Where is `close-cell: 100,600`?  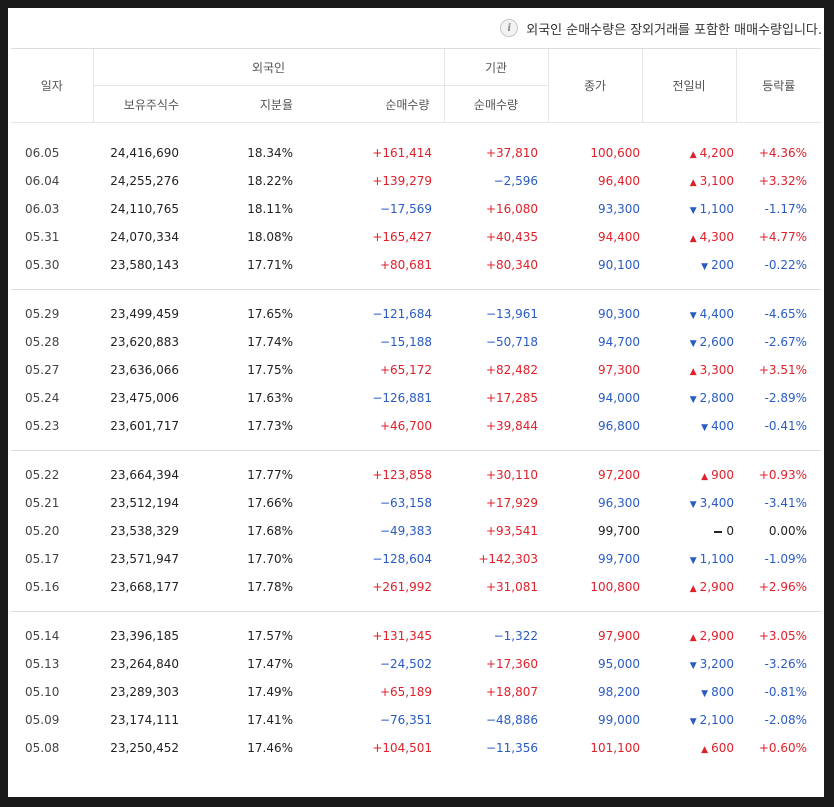
close-cell: 100,600 is located at coordinates (615, 153).